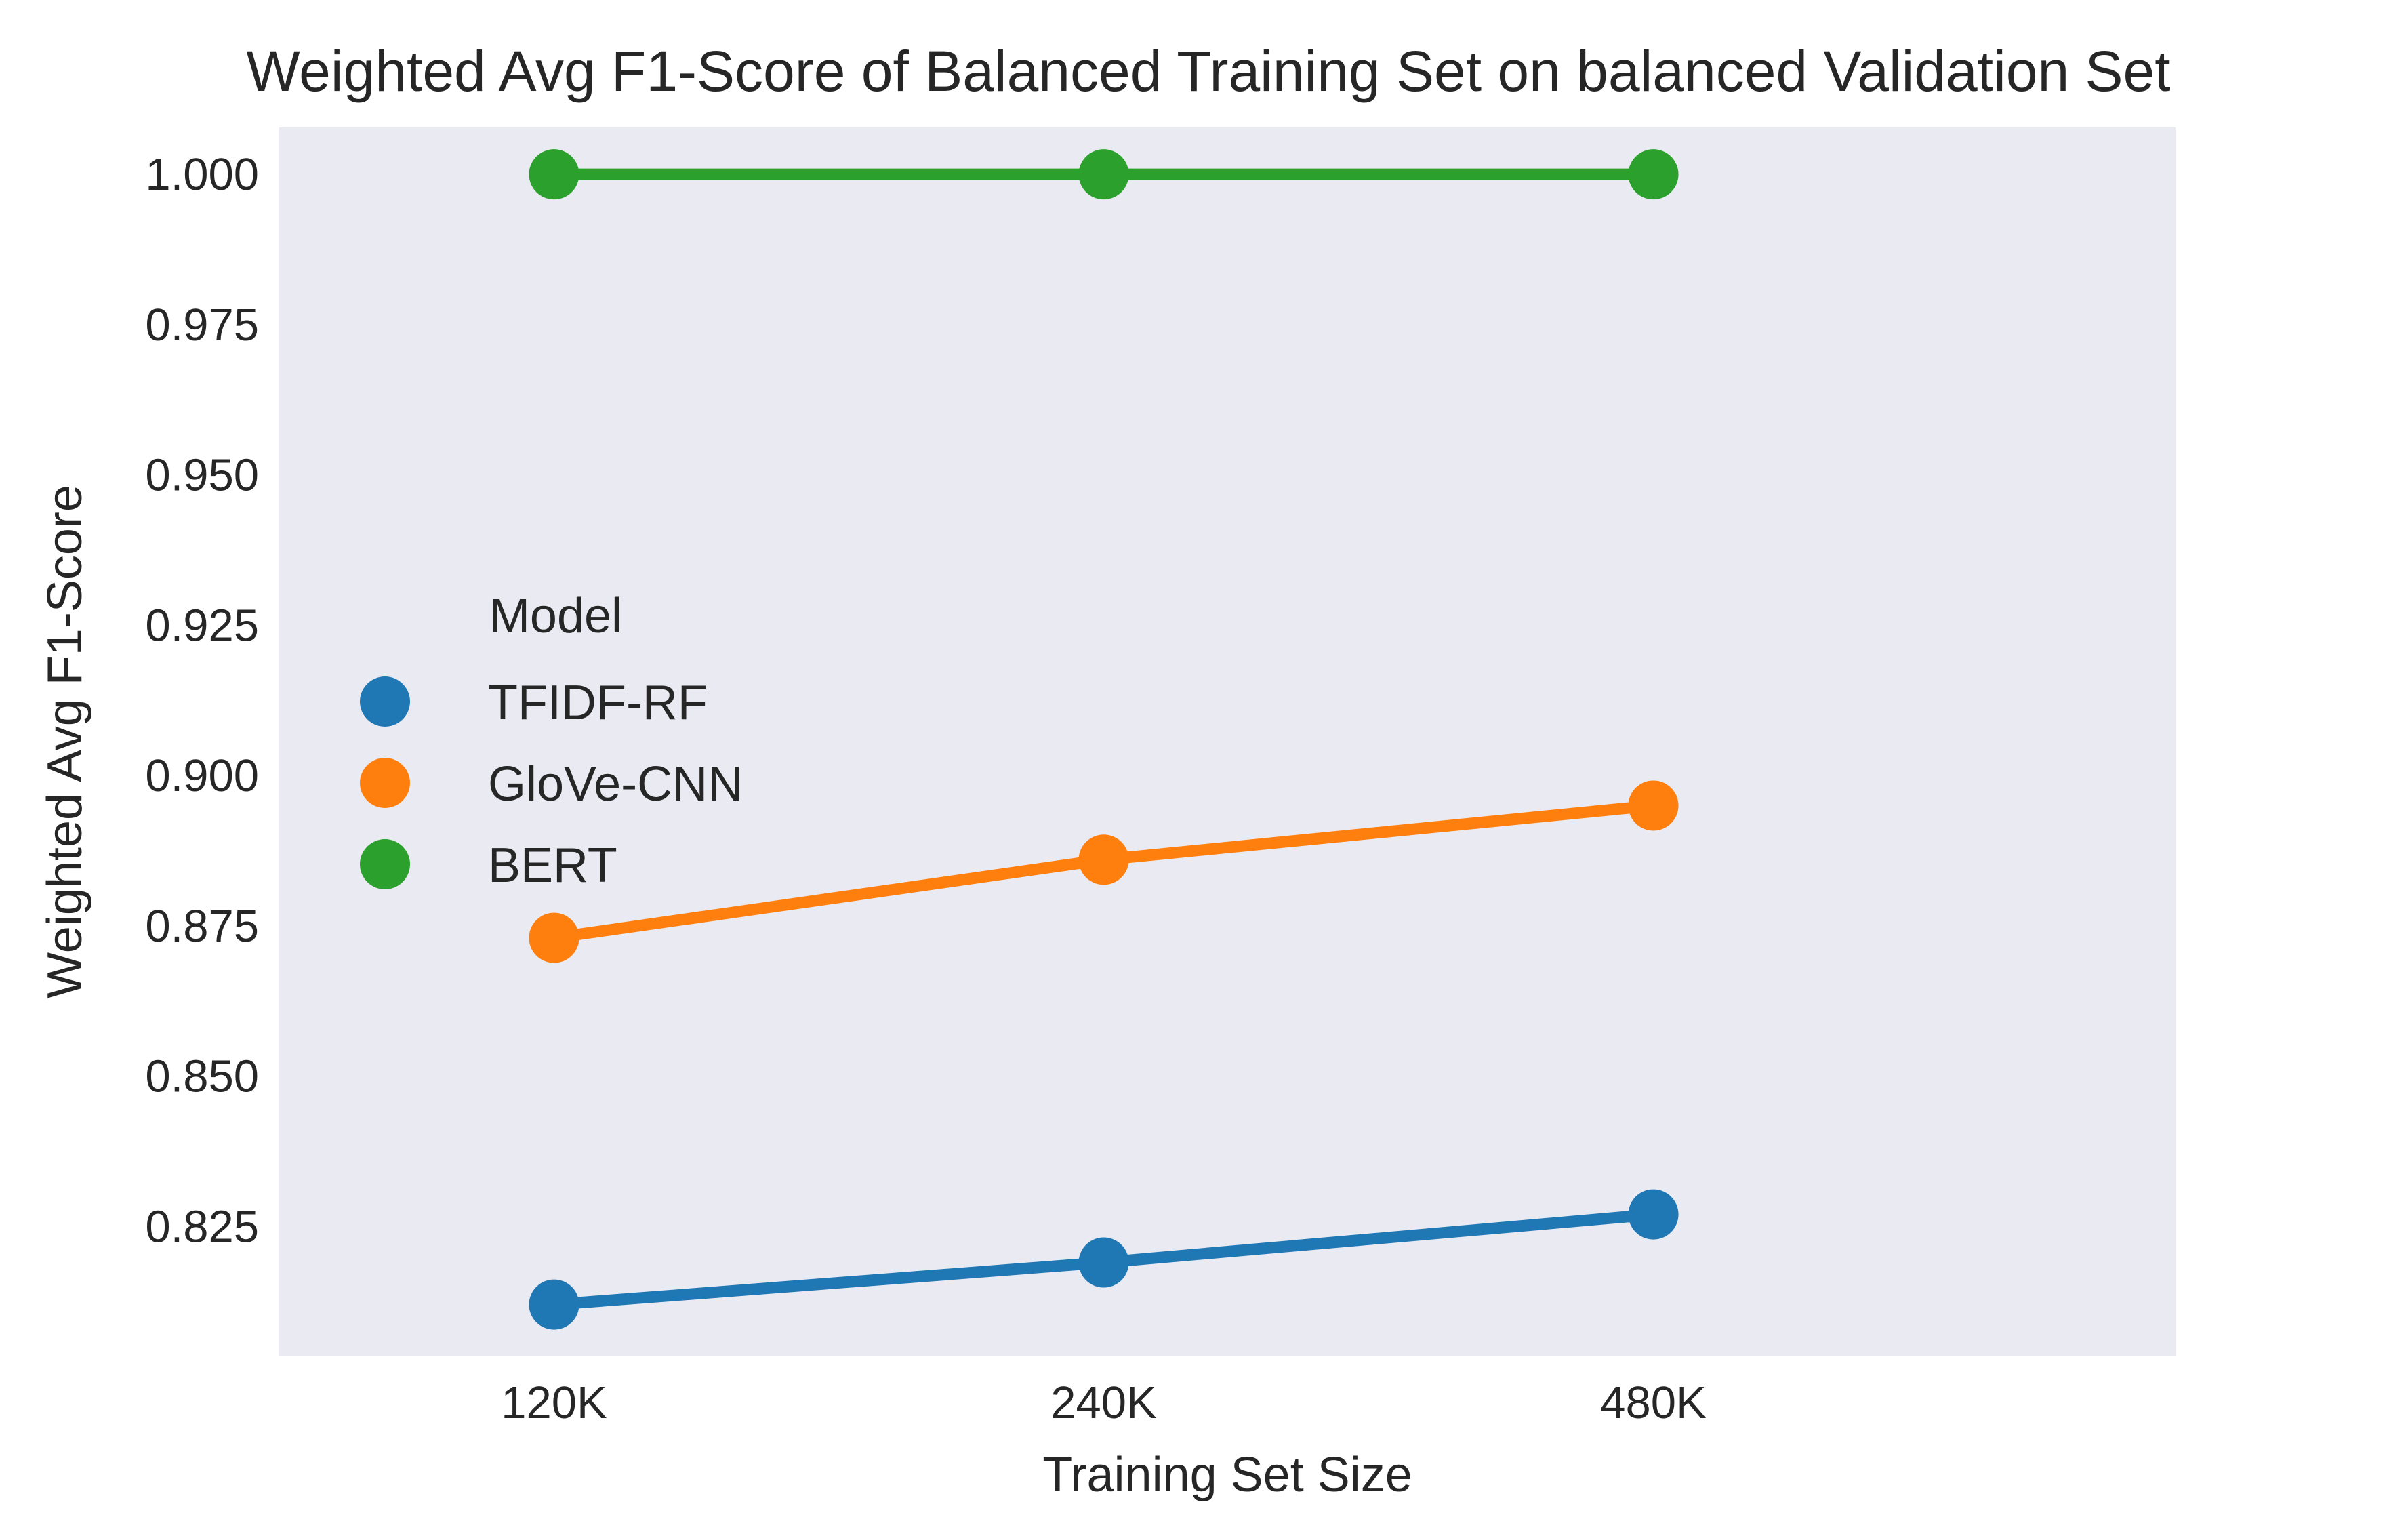 Image resolution: width=2408 pixels, height=1538 pixels. What do you see at coordinates (202, 775) in the screenshot?
I see `y-tick-label: 0.900` at bounding box center [202, 775].